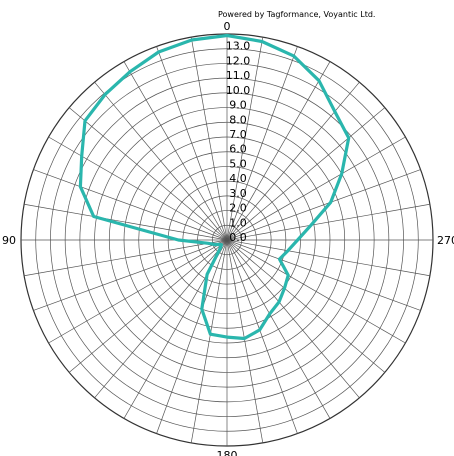  Describe the element at coordinates (445, 240) in the screenshot. I see `angle-label: 270` at that location.